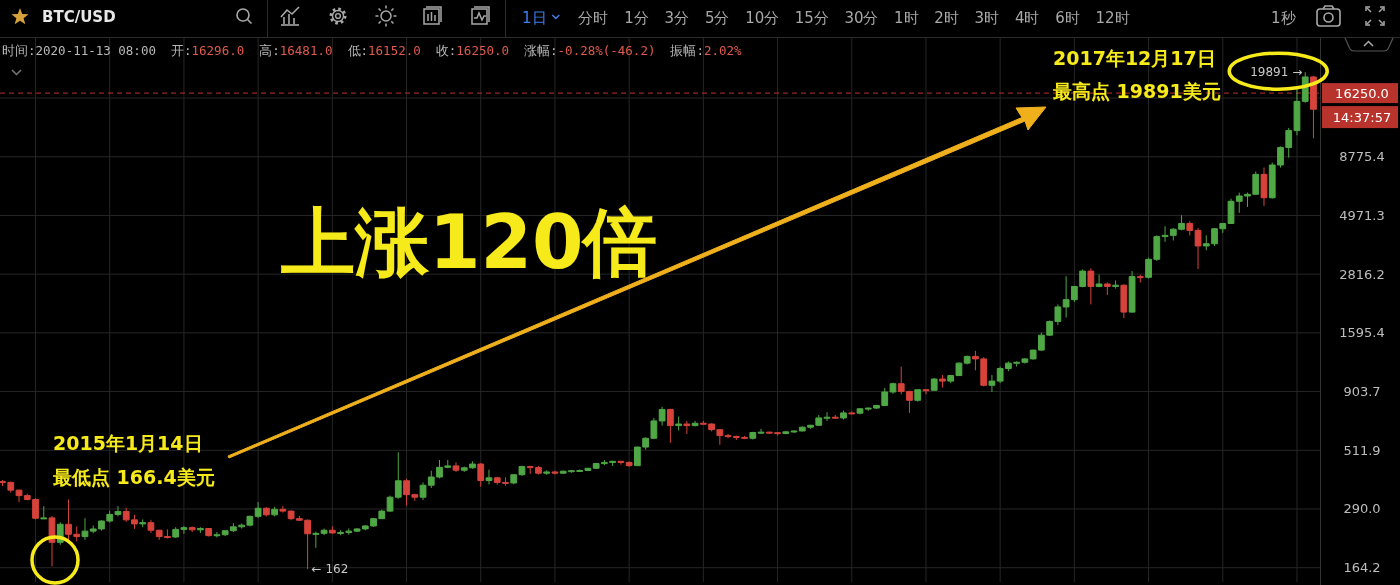 This screenshot has height=585, width=1400. Describe the element at coordinates (1362, 450) in the screenshot. I see `y-tick-label: 511.9` at that location.